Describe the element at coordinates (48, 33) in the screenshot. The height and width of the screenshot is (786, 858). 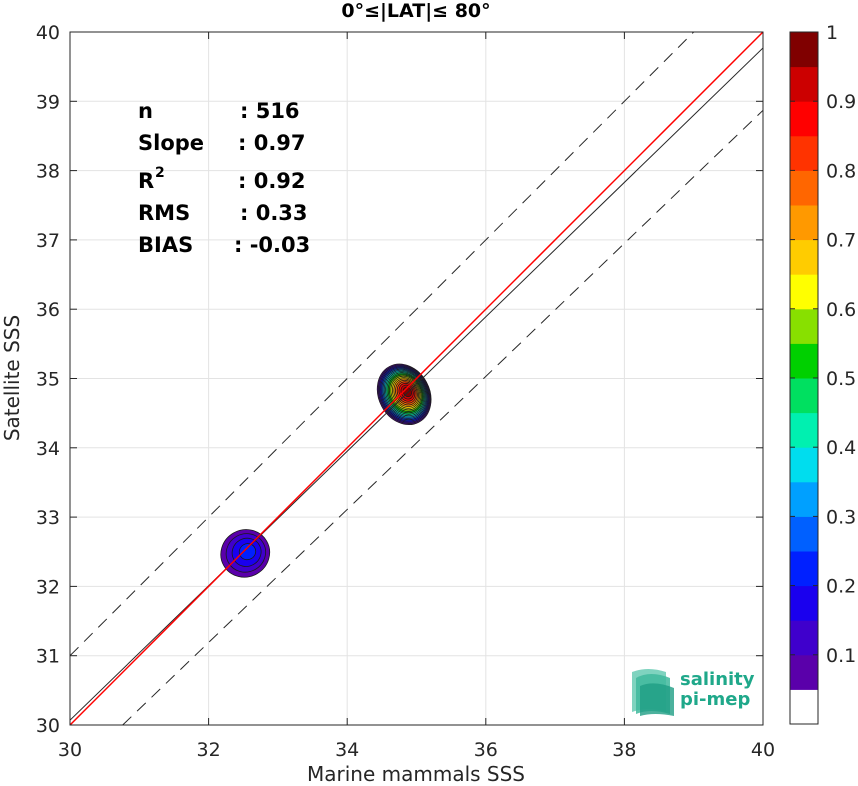
I see `y-tick-label: 40` at that location.